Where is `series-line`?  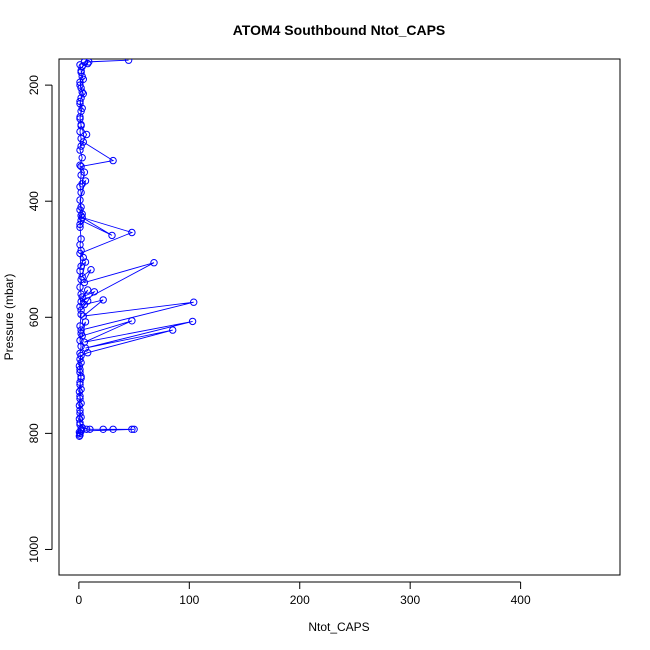 series-line is located at coordinates (136, 248).